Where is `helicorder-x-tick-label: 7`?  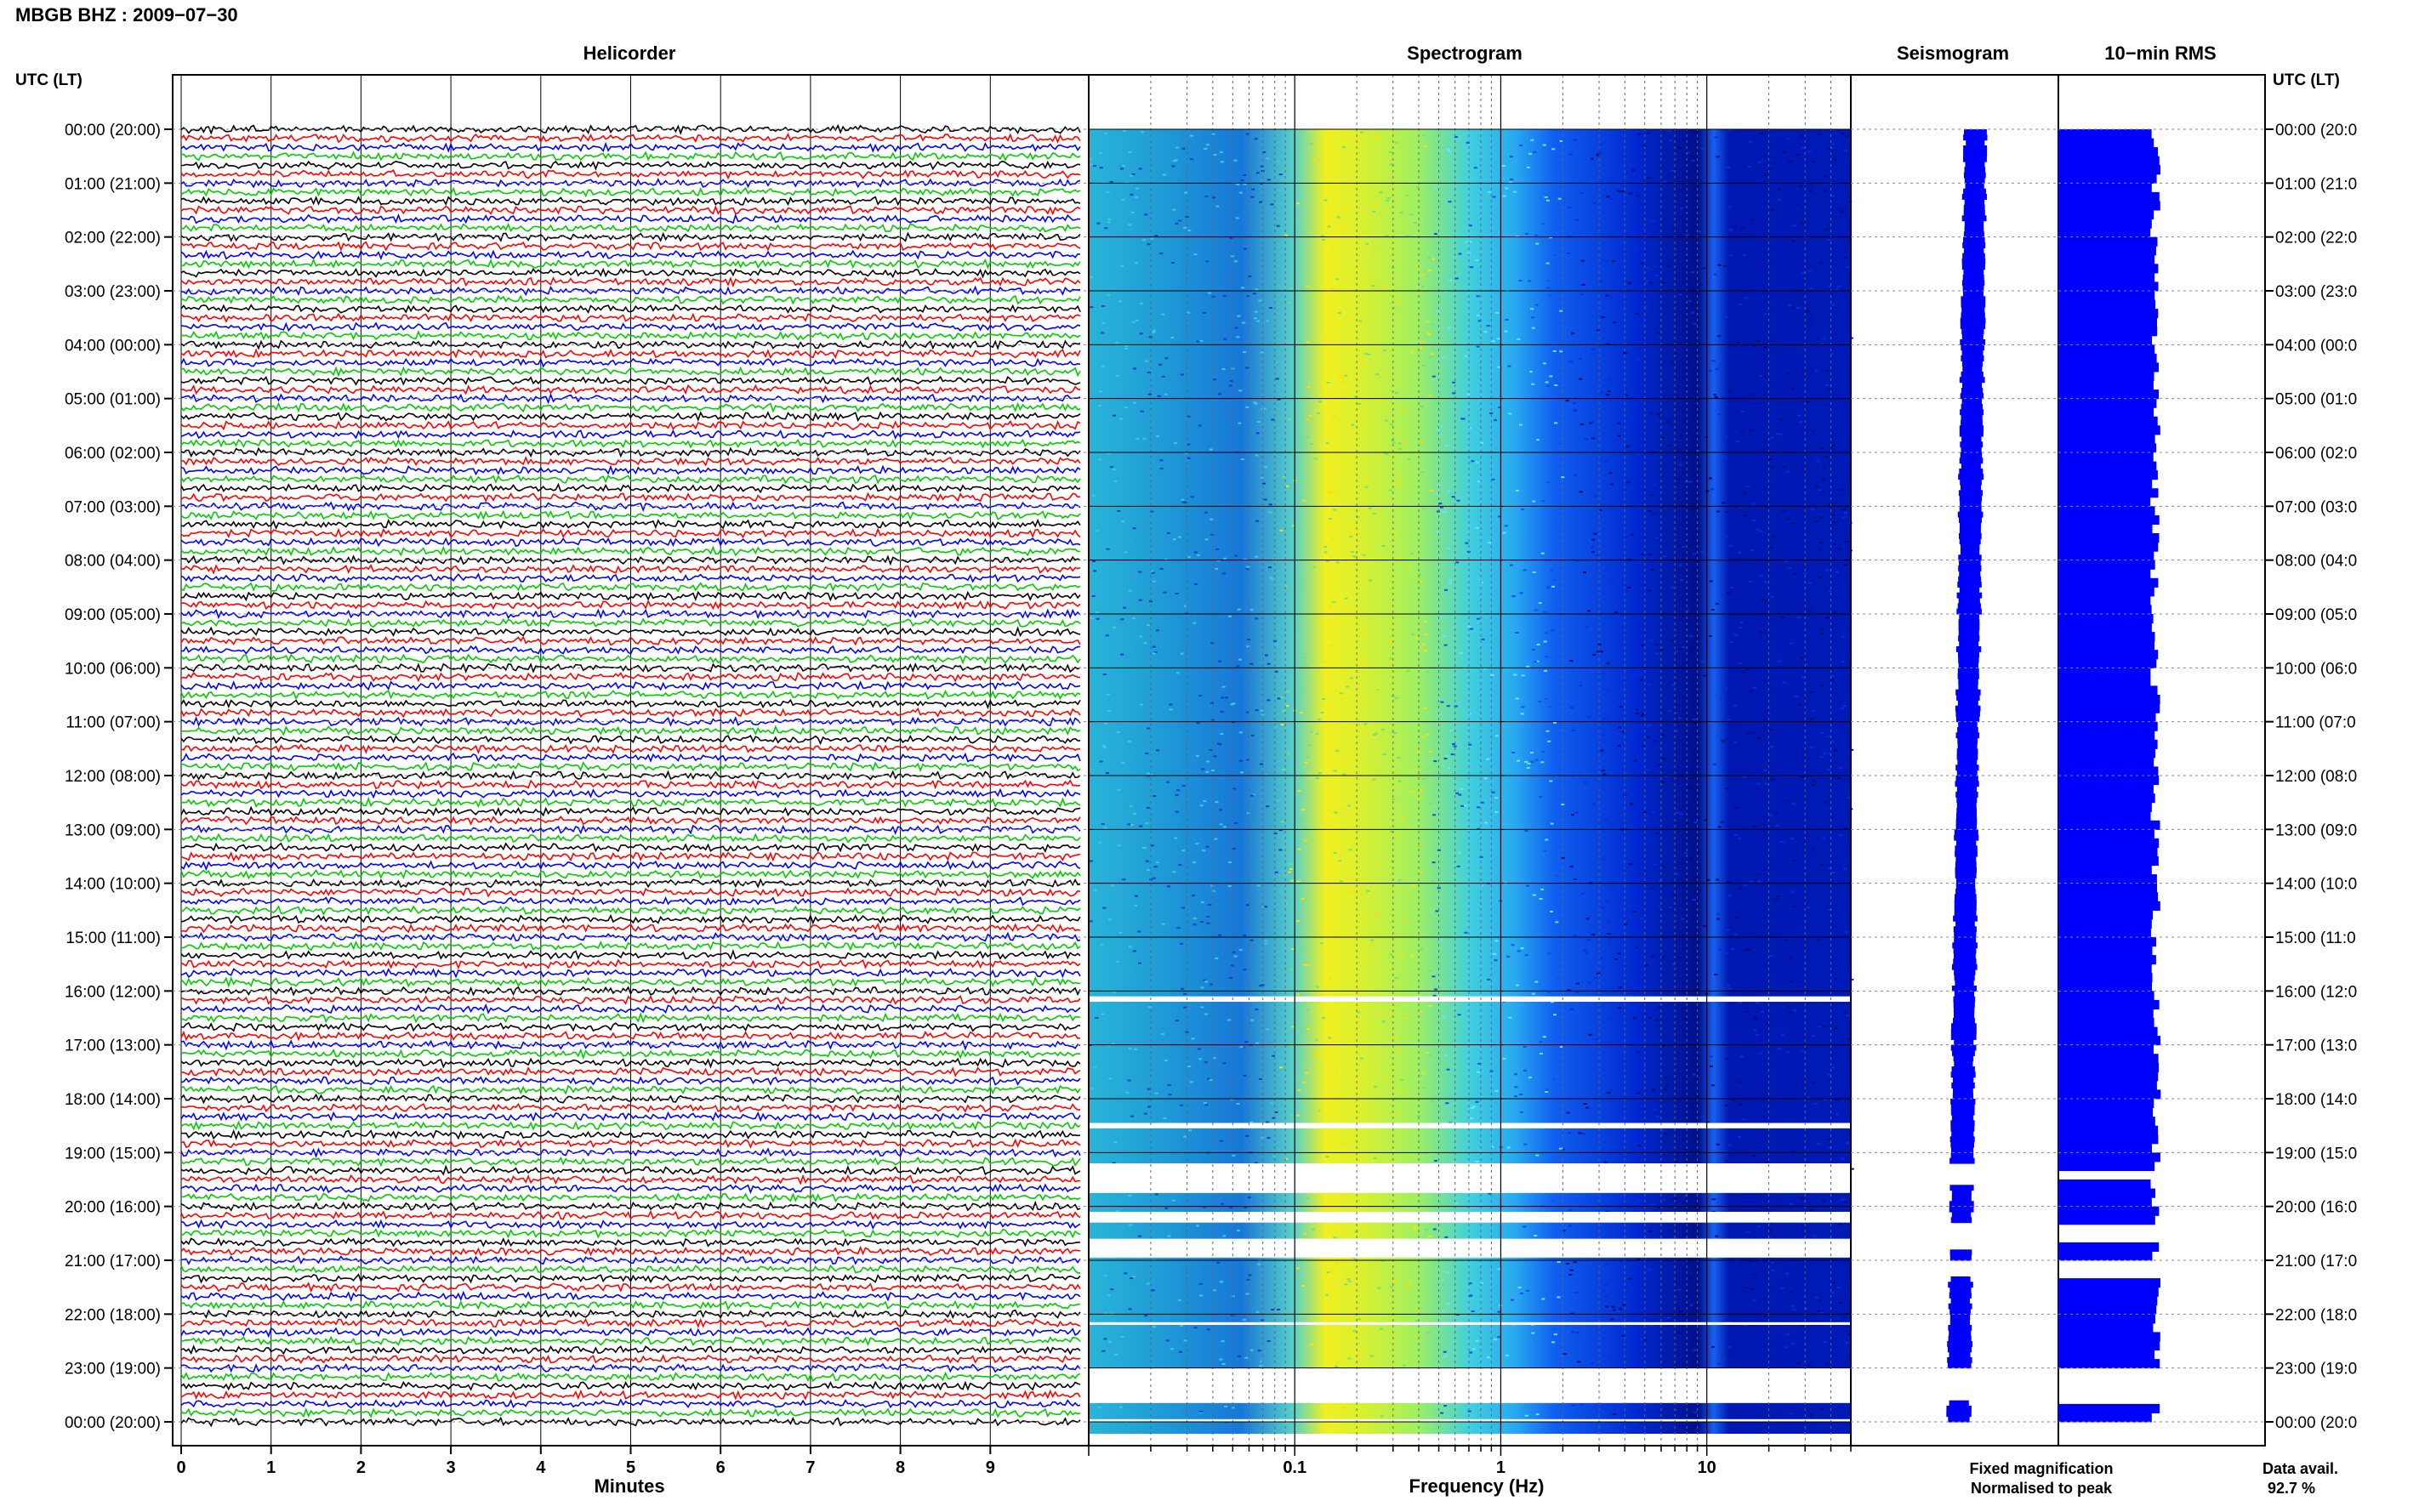 helicorder-x-tick-label: 7 is located at coordinates (810, 1467).